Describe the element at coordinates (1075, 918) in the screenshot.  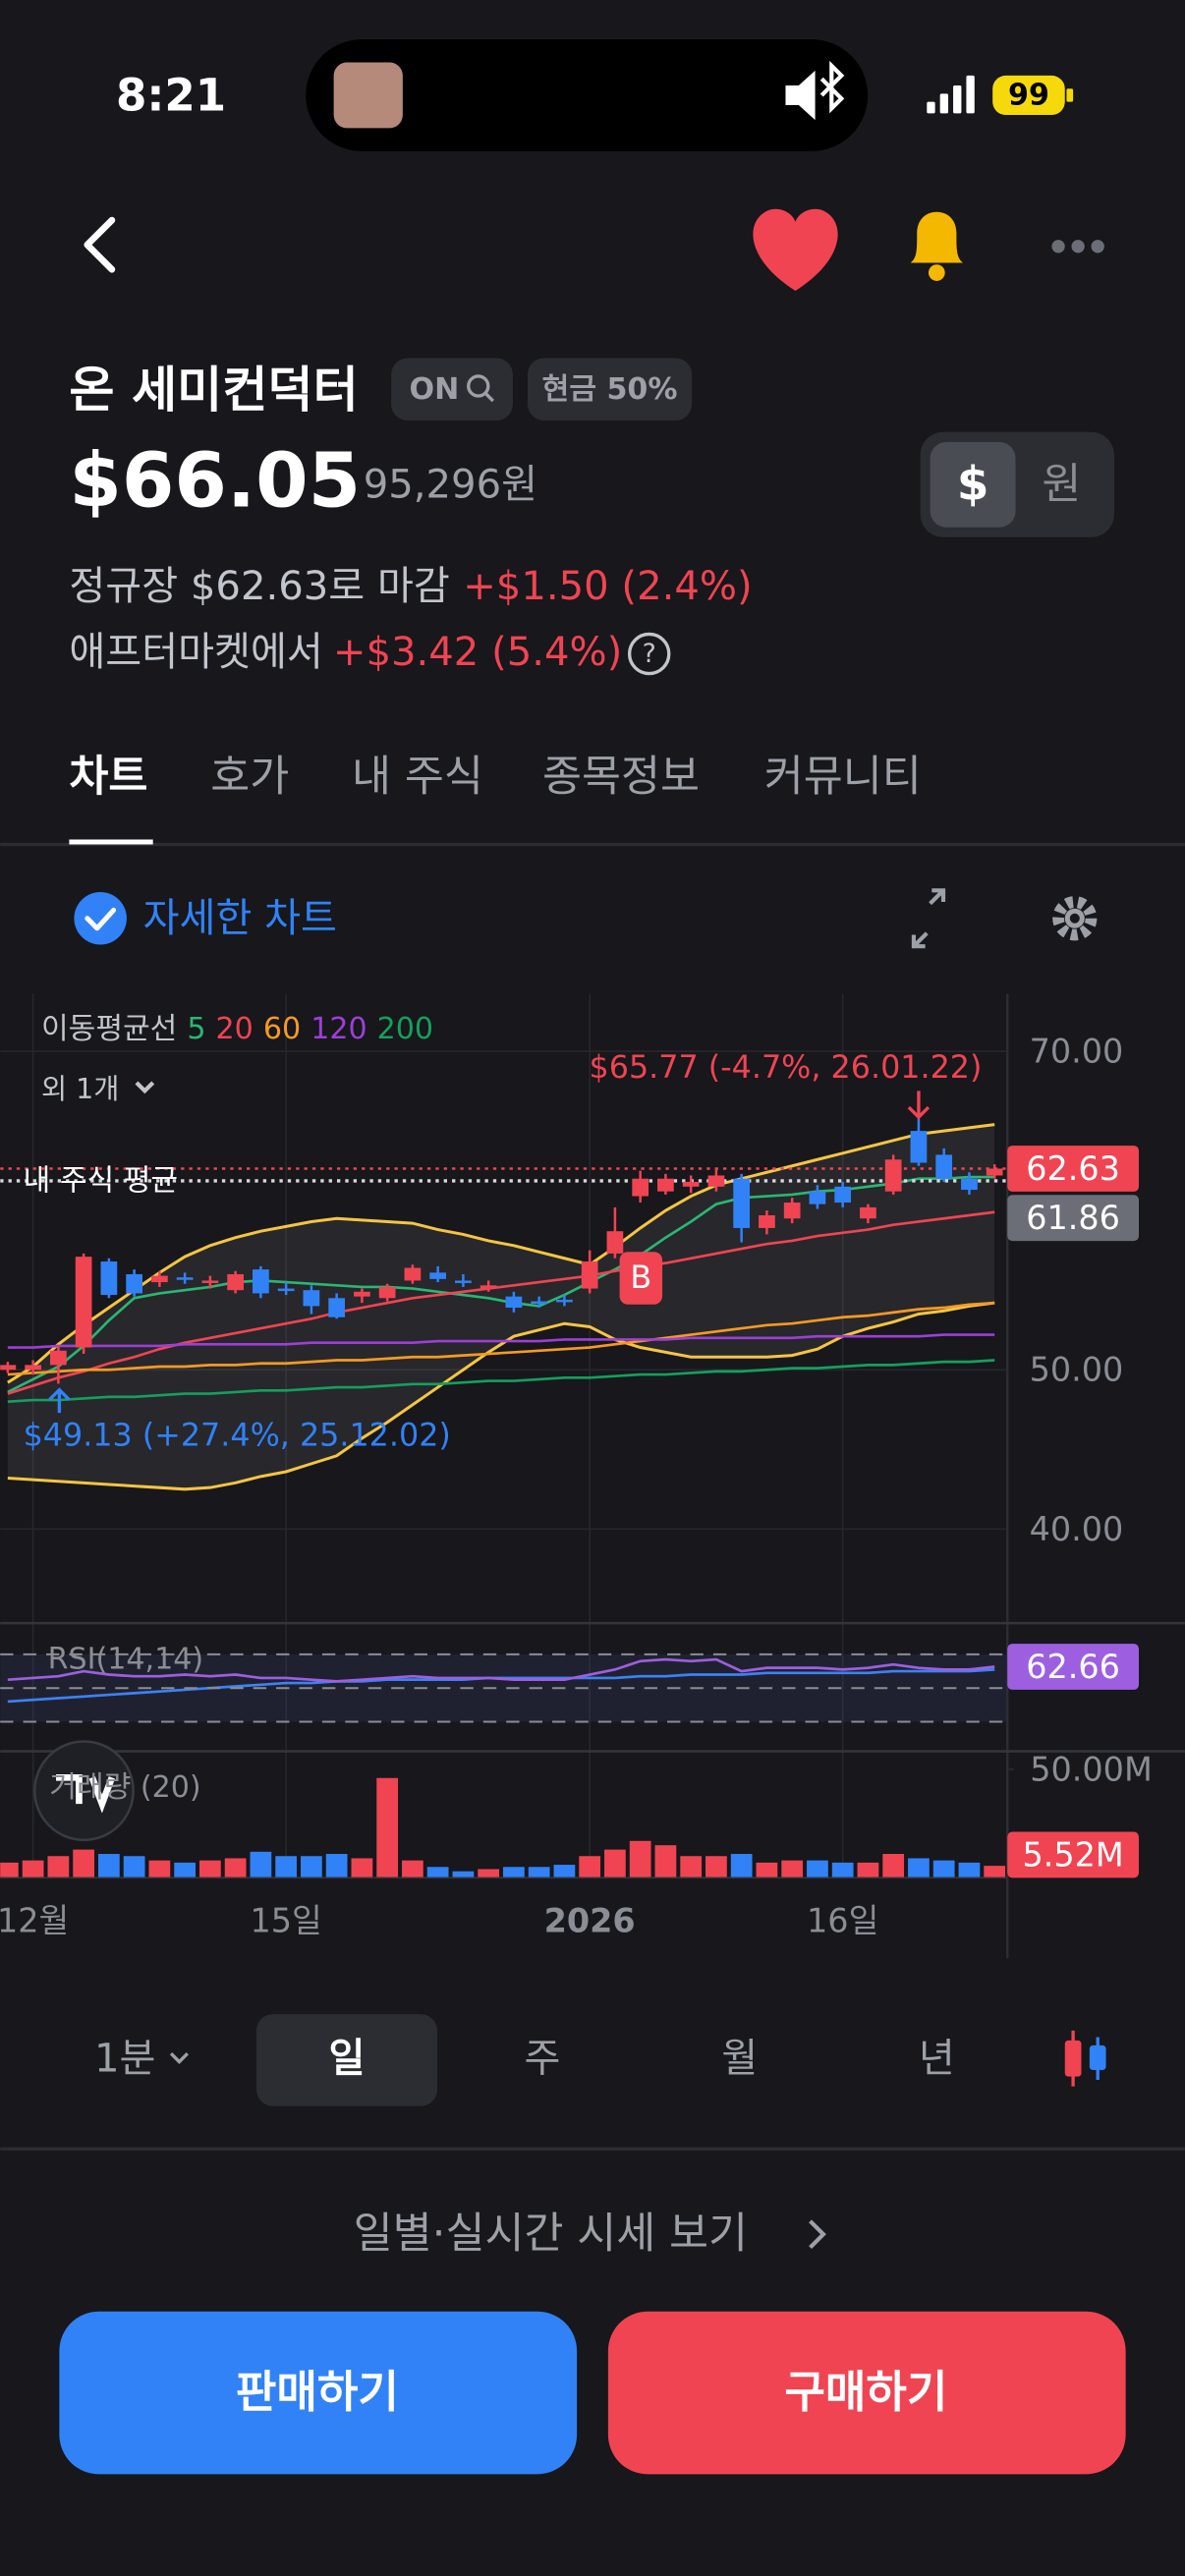
I see `settings-button` at that location.